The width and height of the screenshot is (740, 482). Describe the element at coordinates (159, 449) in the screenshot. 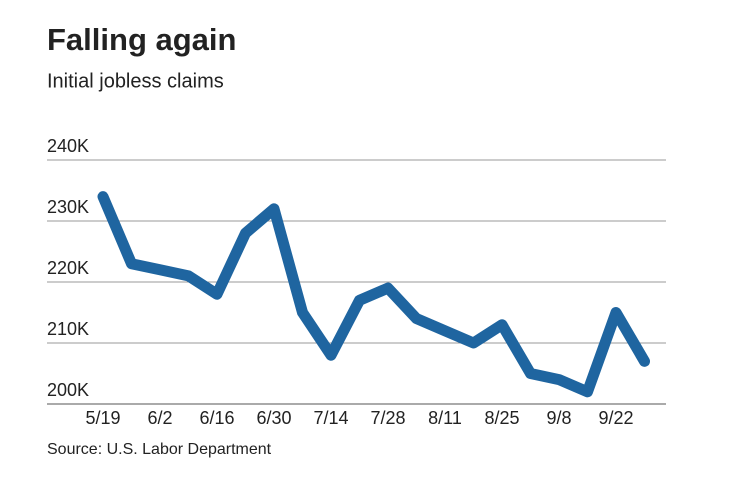

I see `source: Source: U.S. Labor Department` at that location.